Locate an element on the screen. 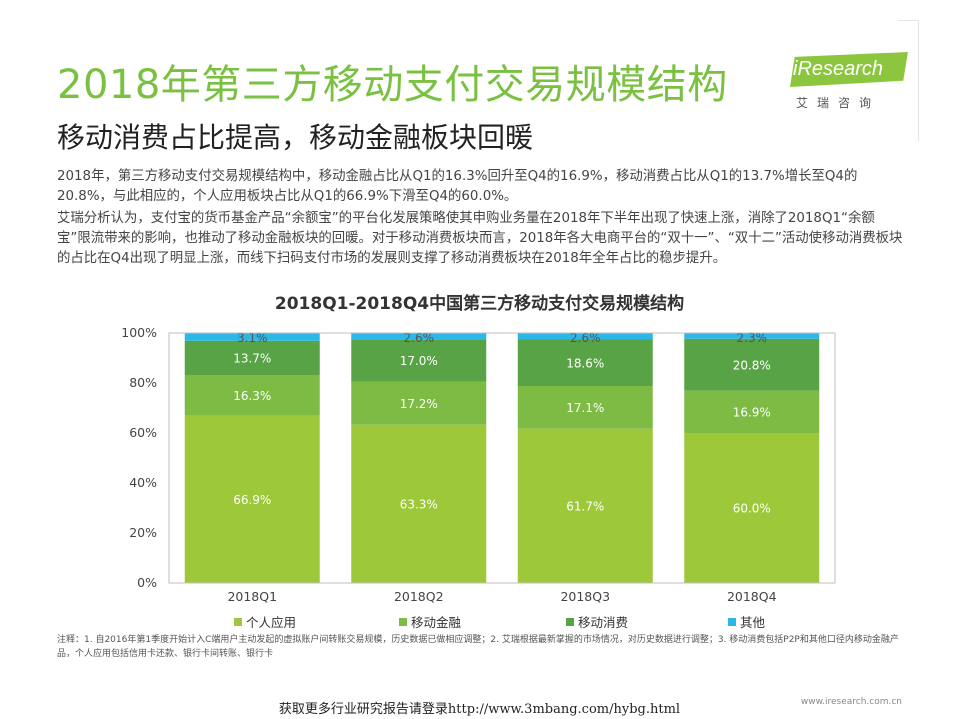  legend-item: 个人应用 is located at coordinates (265, 621).